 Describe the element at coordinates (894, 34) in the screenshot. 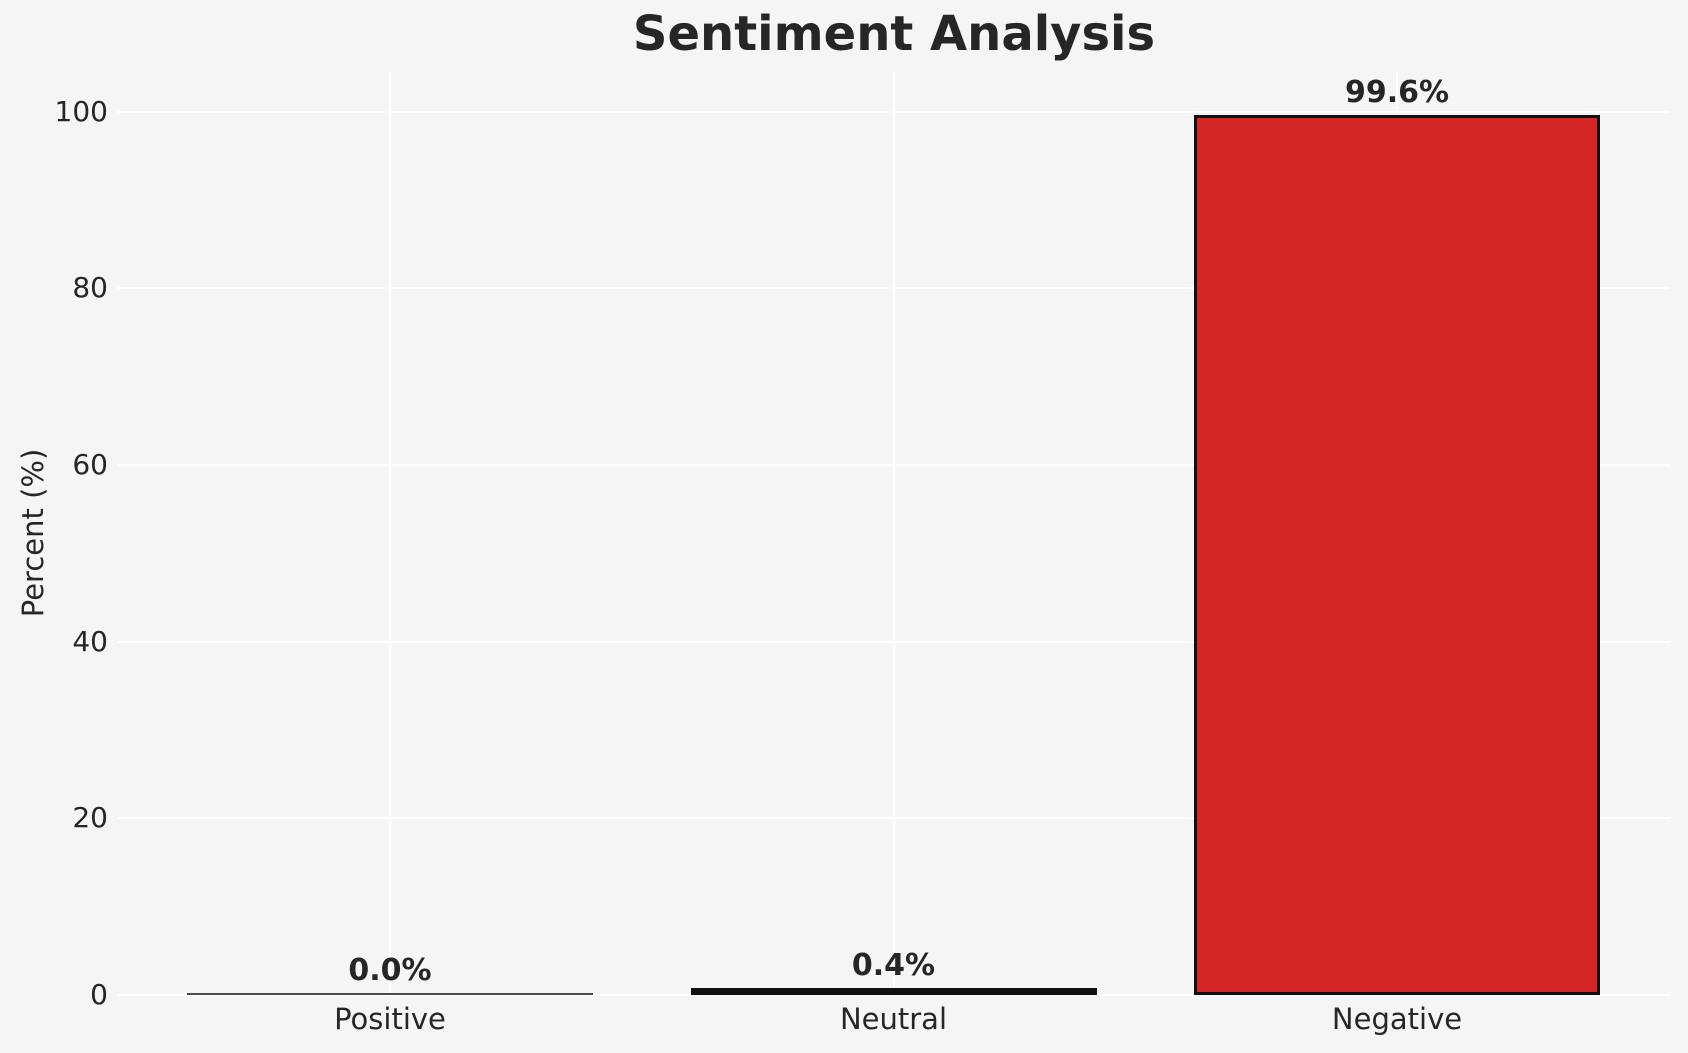

I see `chart-title: Sentiment Analysis` at that location.